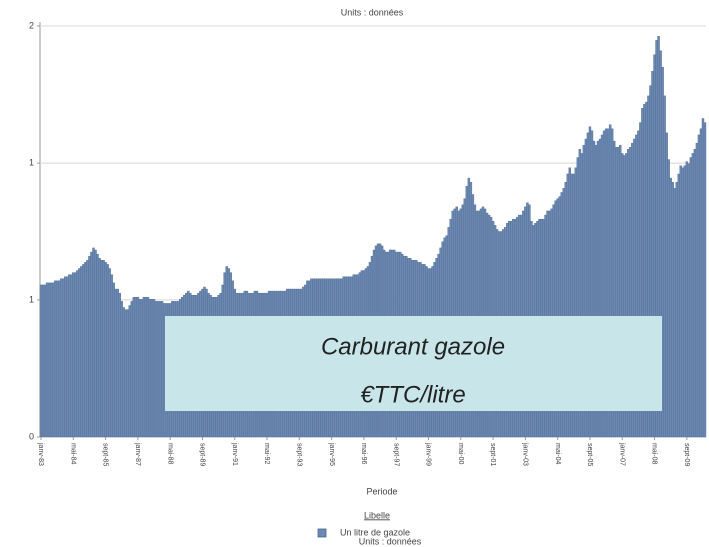  I want to click on x-tick-label: sept-93, so click(298, 454).